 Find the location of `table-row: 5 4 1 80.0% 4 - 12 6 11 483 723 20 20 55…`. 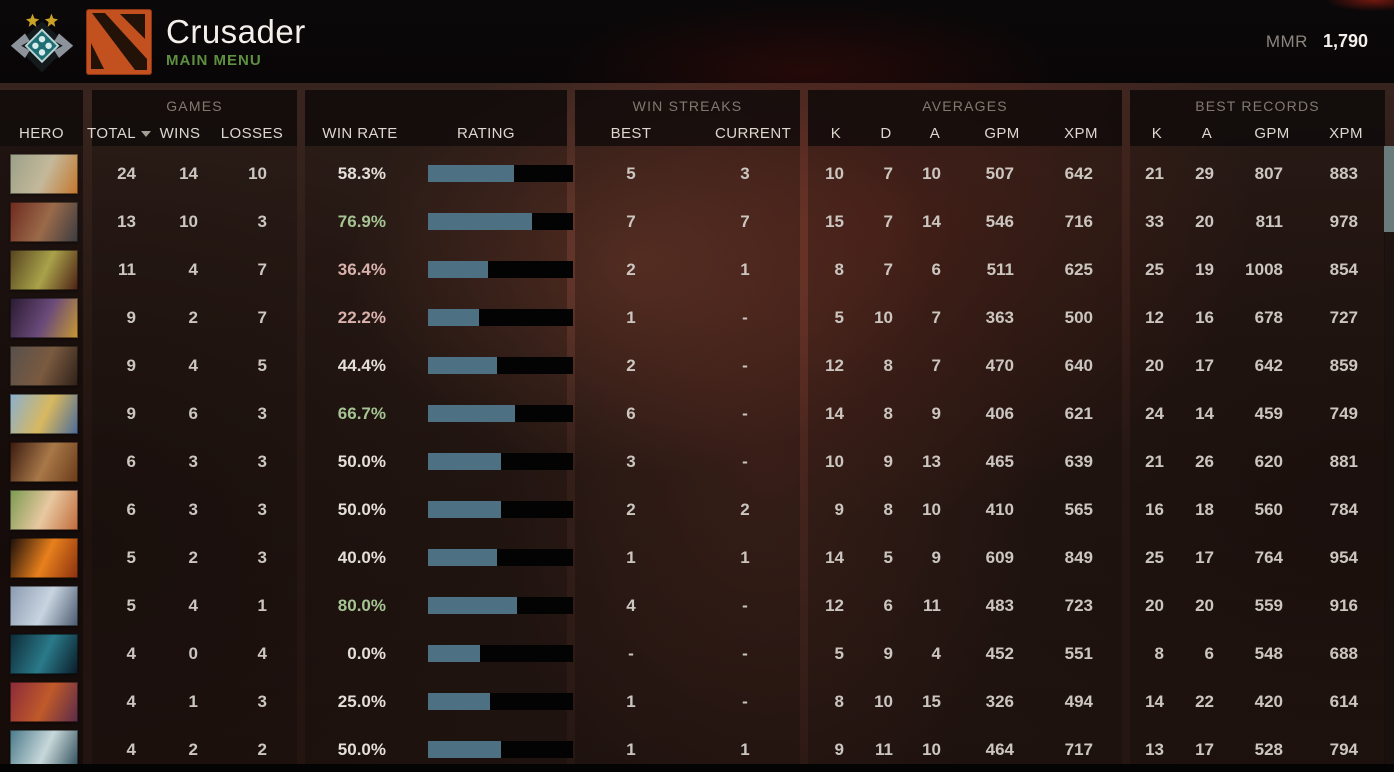

table-row: 5 4 1 80.0% 4 - 12 6 11 483 723 20 20 55… is located at coordinates (697, 606).